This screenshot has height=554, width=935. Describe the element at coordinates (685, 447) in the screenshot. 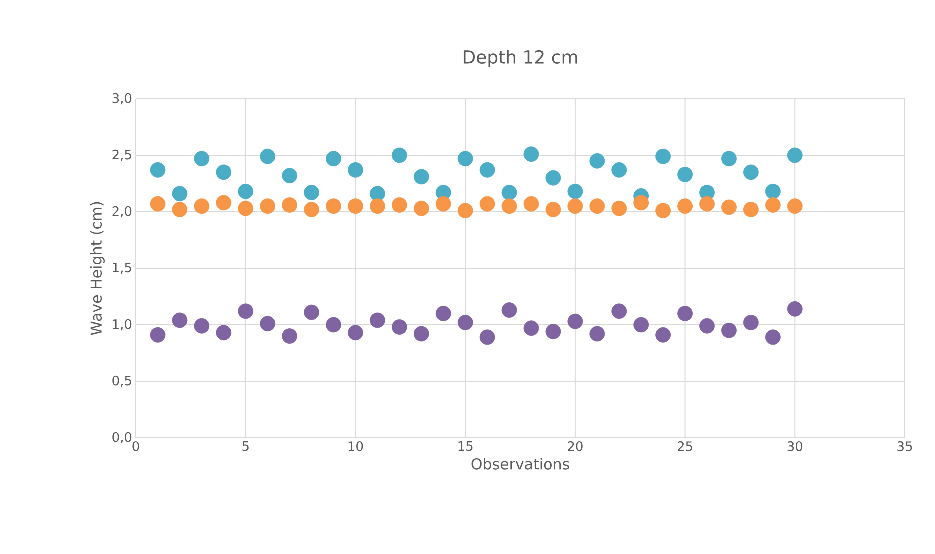

I see `x-tick-label: 25` at that location.